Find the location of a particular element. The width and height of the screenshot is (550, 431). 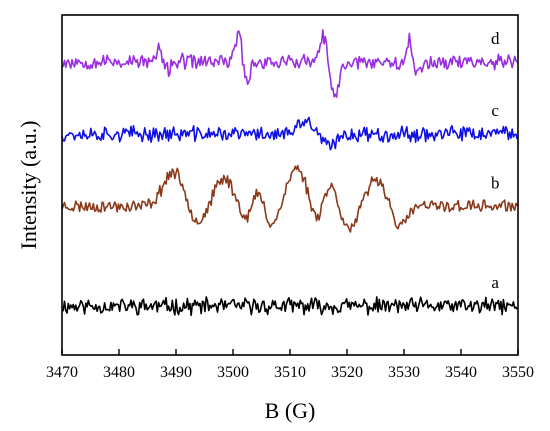

x-tick-label-3530: 3530 is located at coordinates (404, 372).